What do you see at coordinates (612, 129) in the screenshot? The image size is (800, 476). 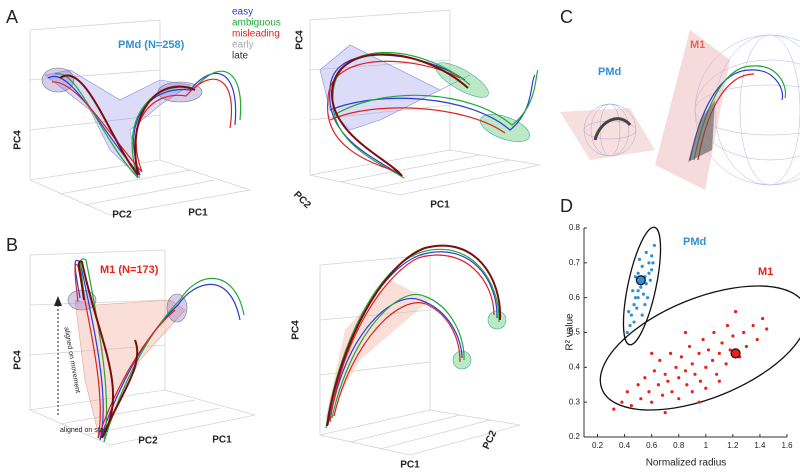 I see `trajectory-bundle` at bounding box center [612, 129].